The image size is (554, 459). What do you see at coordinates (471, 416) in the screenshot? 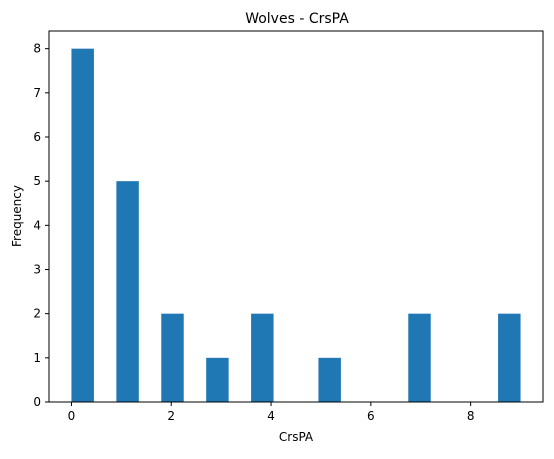
I see `x-tick-label: 8` at bounding box center [471, 416].